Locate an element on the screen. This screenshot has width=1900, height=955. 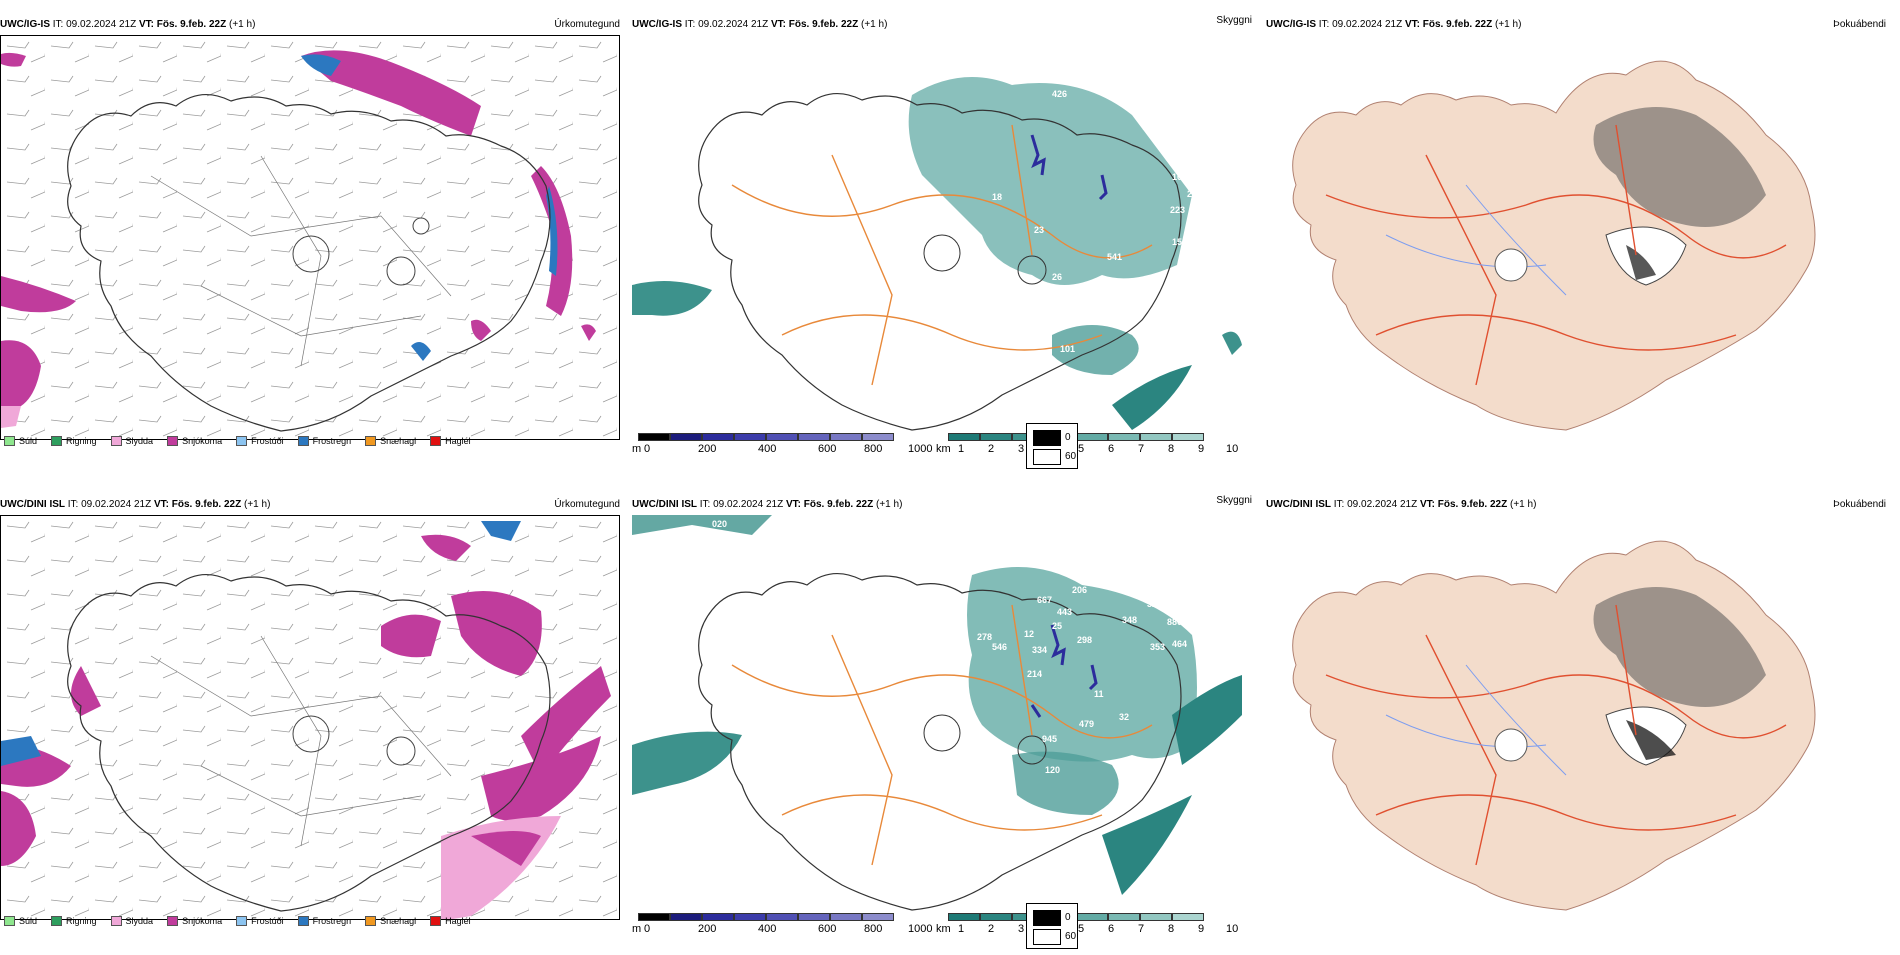
unit-m: m is located at coordinates (637, 929).